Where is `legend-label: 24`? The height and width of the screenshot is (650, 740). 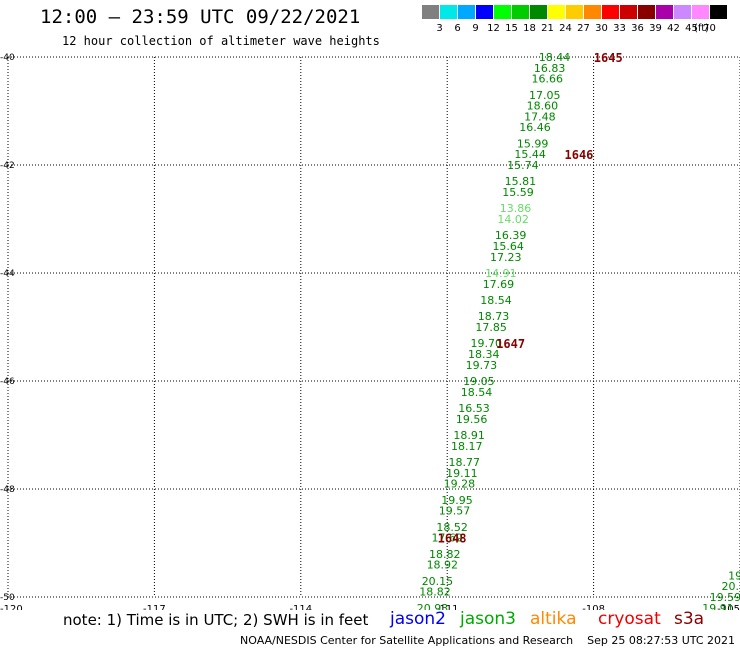
legend-label: 24 is located at coordinates (565, 28).